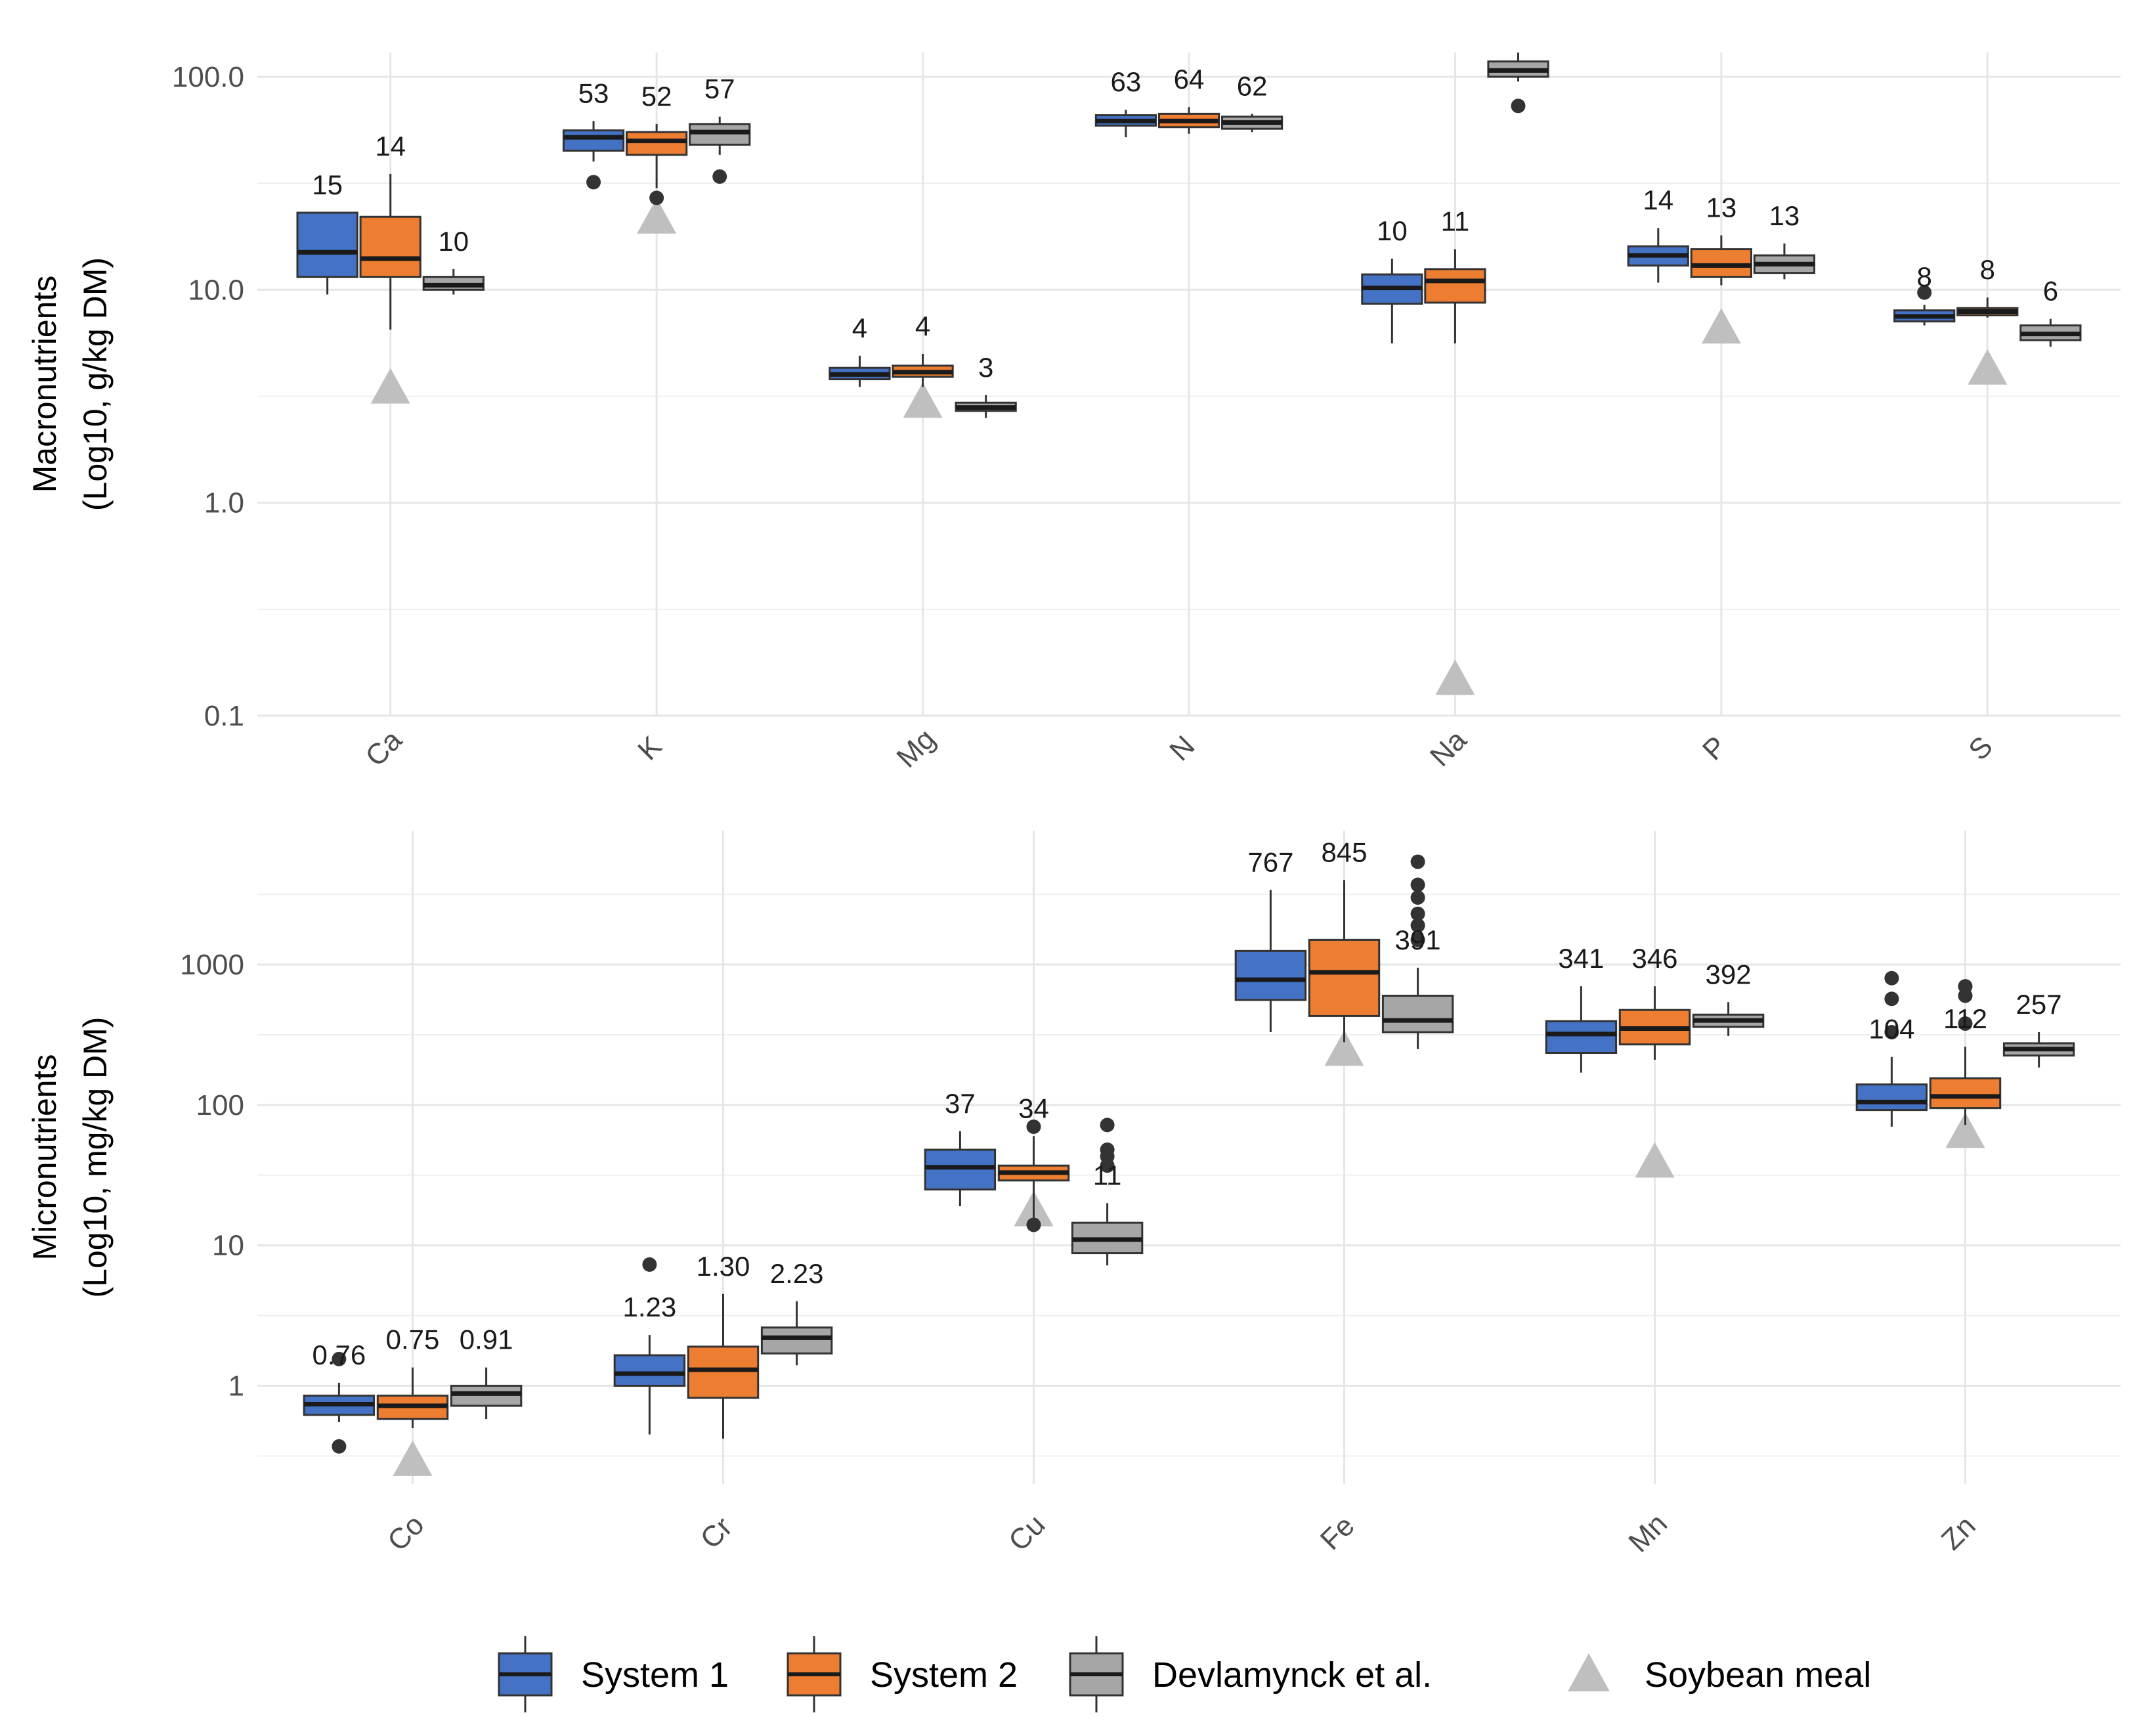 The image size is (2156, 1717). I want to click on boxplot, so click(1518, 83).